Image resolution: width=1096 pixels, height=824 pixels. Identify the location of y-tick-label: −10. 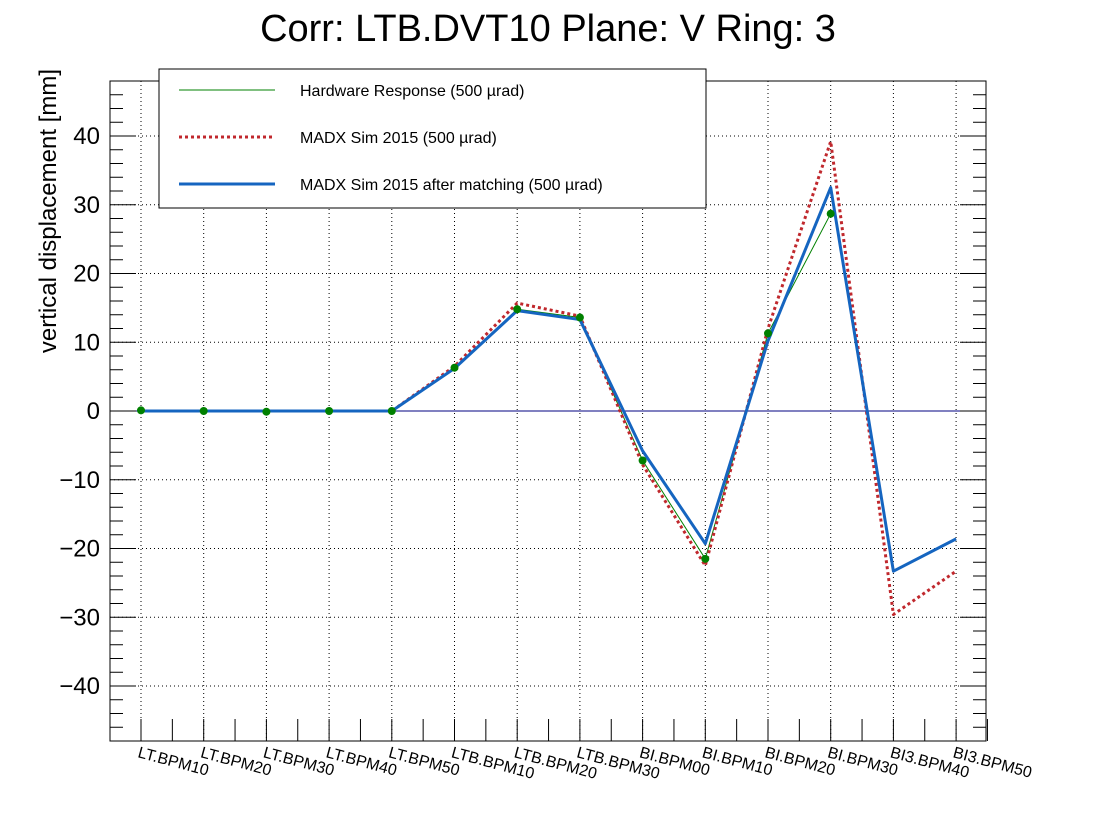
(79, 480).